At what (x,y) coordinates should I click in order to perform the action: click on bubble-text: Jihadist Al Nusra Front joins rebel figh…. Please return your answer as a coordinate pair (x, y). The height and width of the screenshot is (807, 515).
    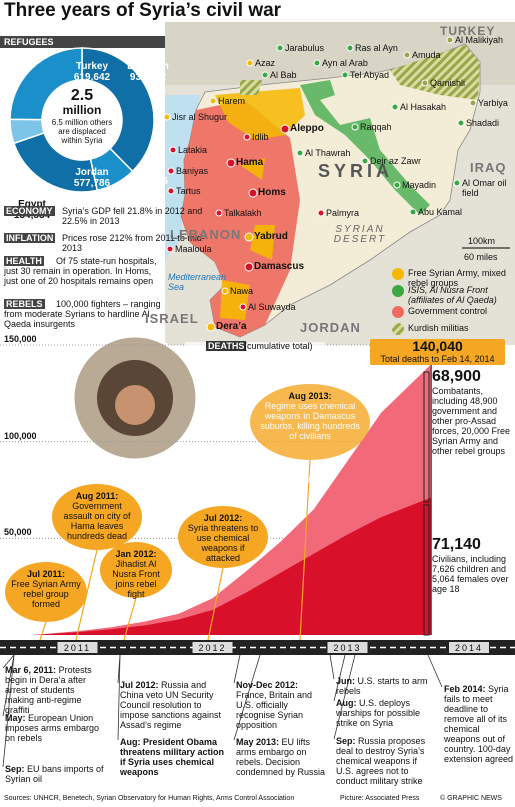
    Looking at the image, I should click on (136, 579).